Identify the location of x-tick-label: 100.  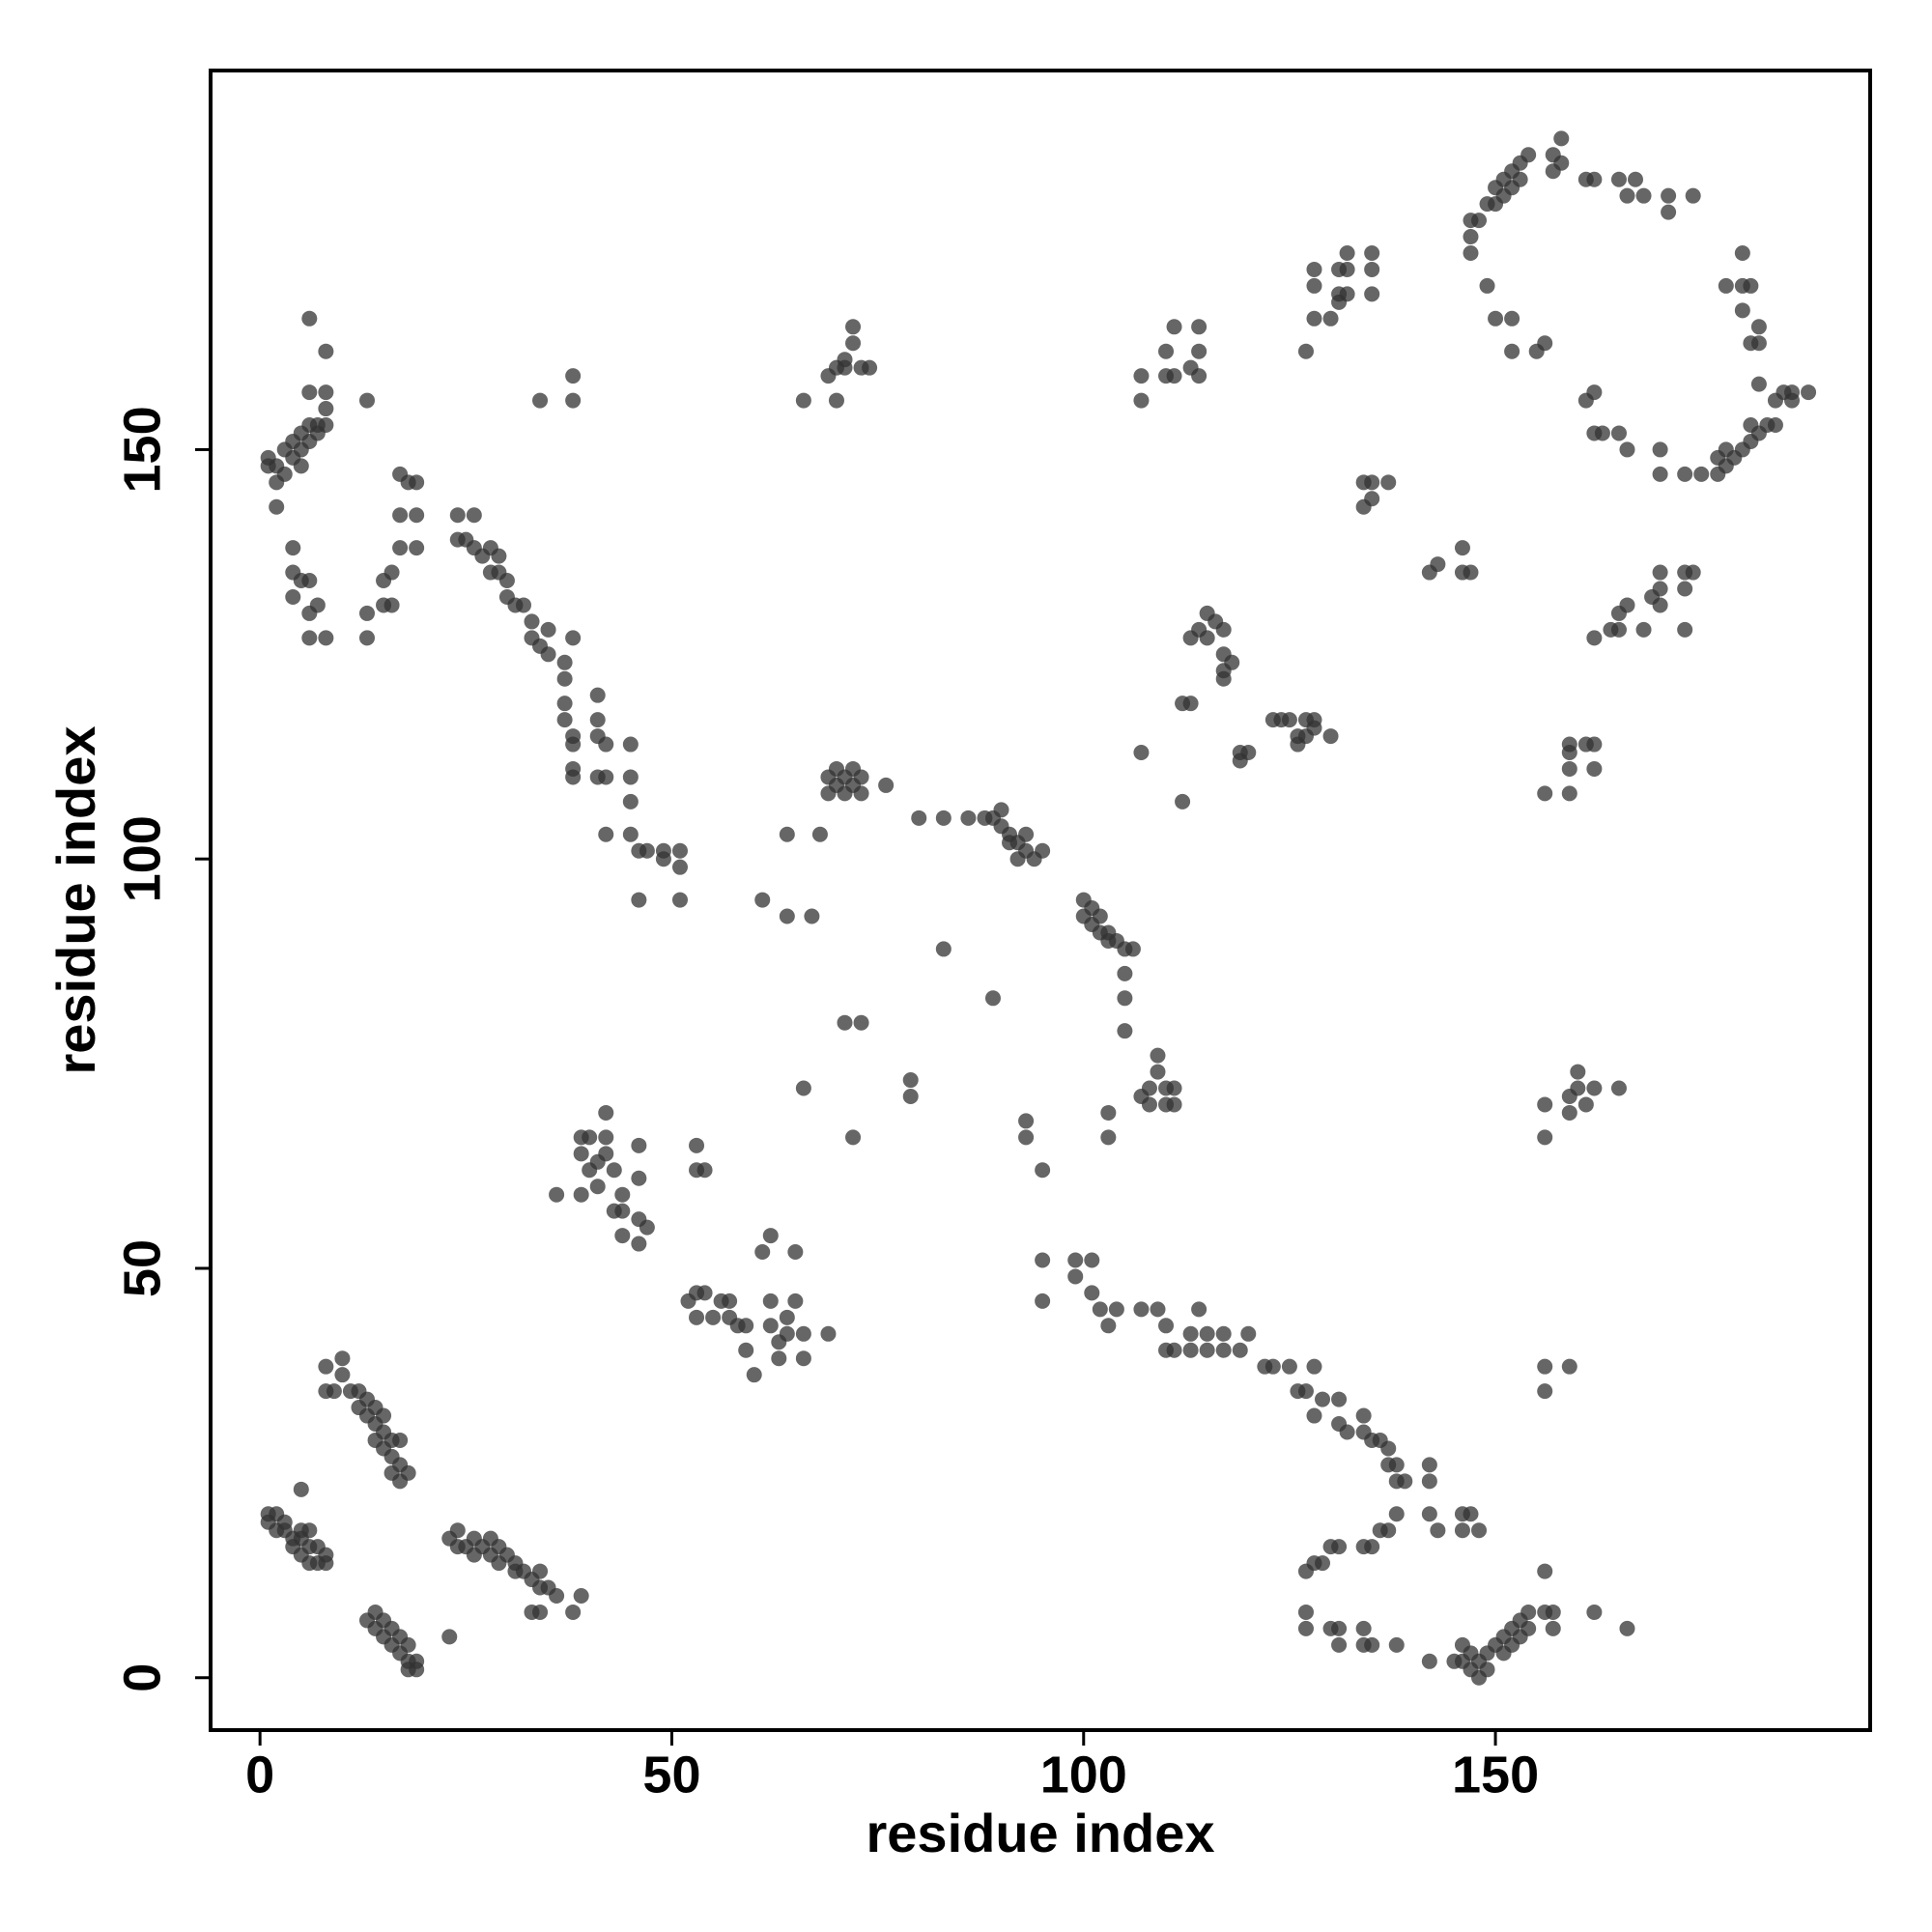
(1083, 1775).